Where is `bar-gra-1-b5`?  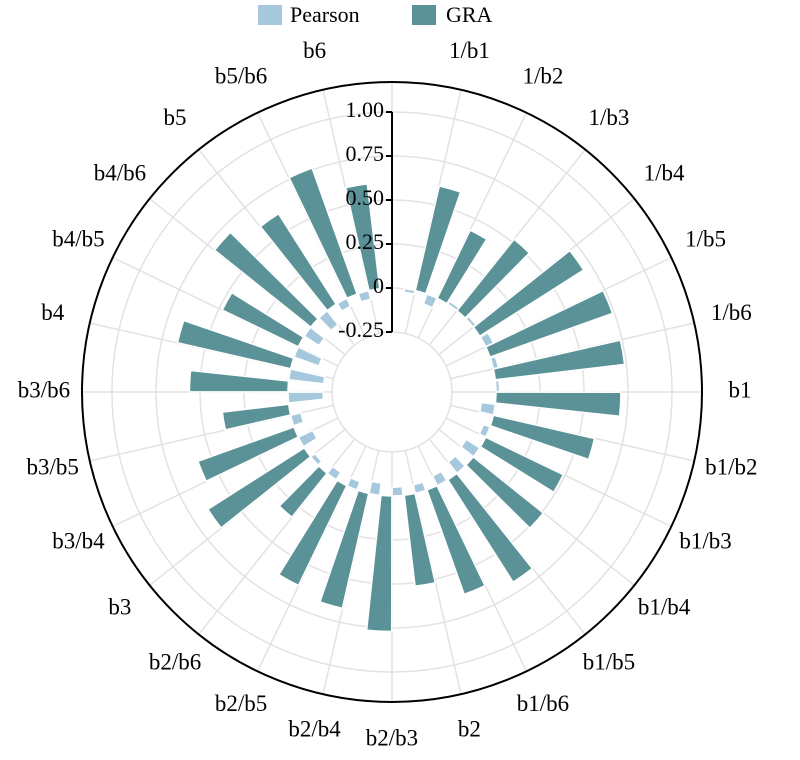 bar-gra-1-b5 is located at coordinates (549, 324).